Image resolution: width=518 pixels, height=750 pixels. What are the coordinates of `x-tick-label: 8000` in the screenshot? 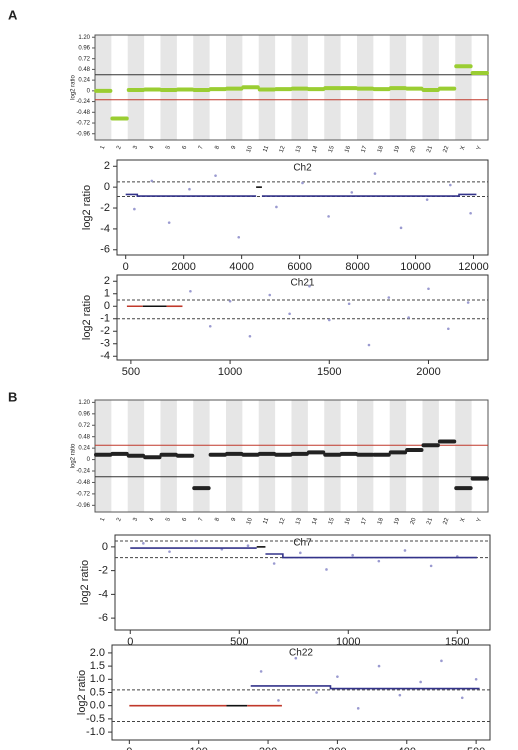 It's located at (357, 267).